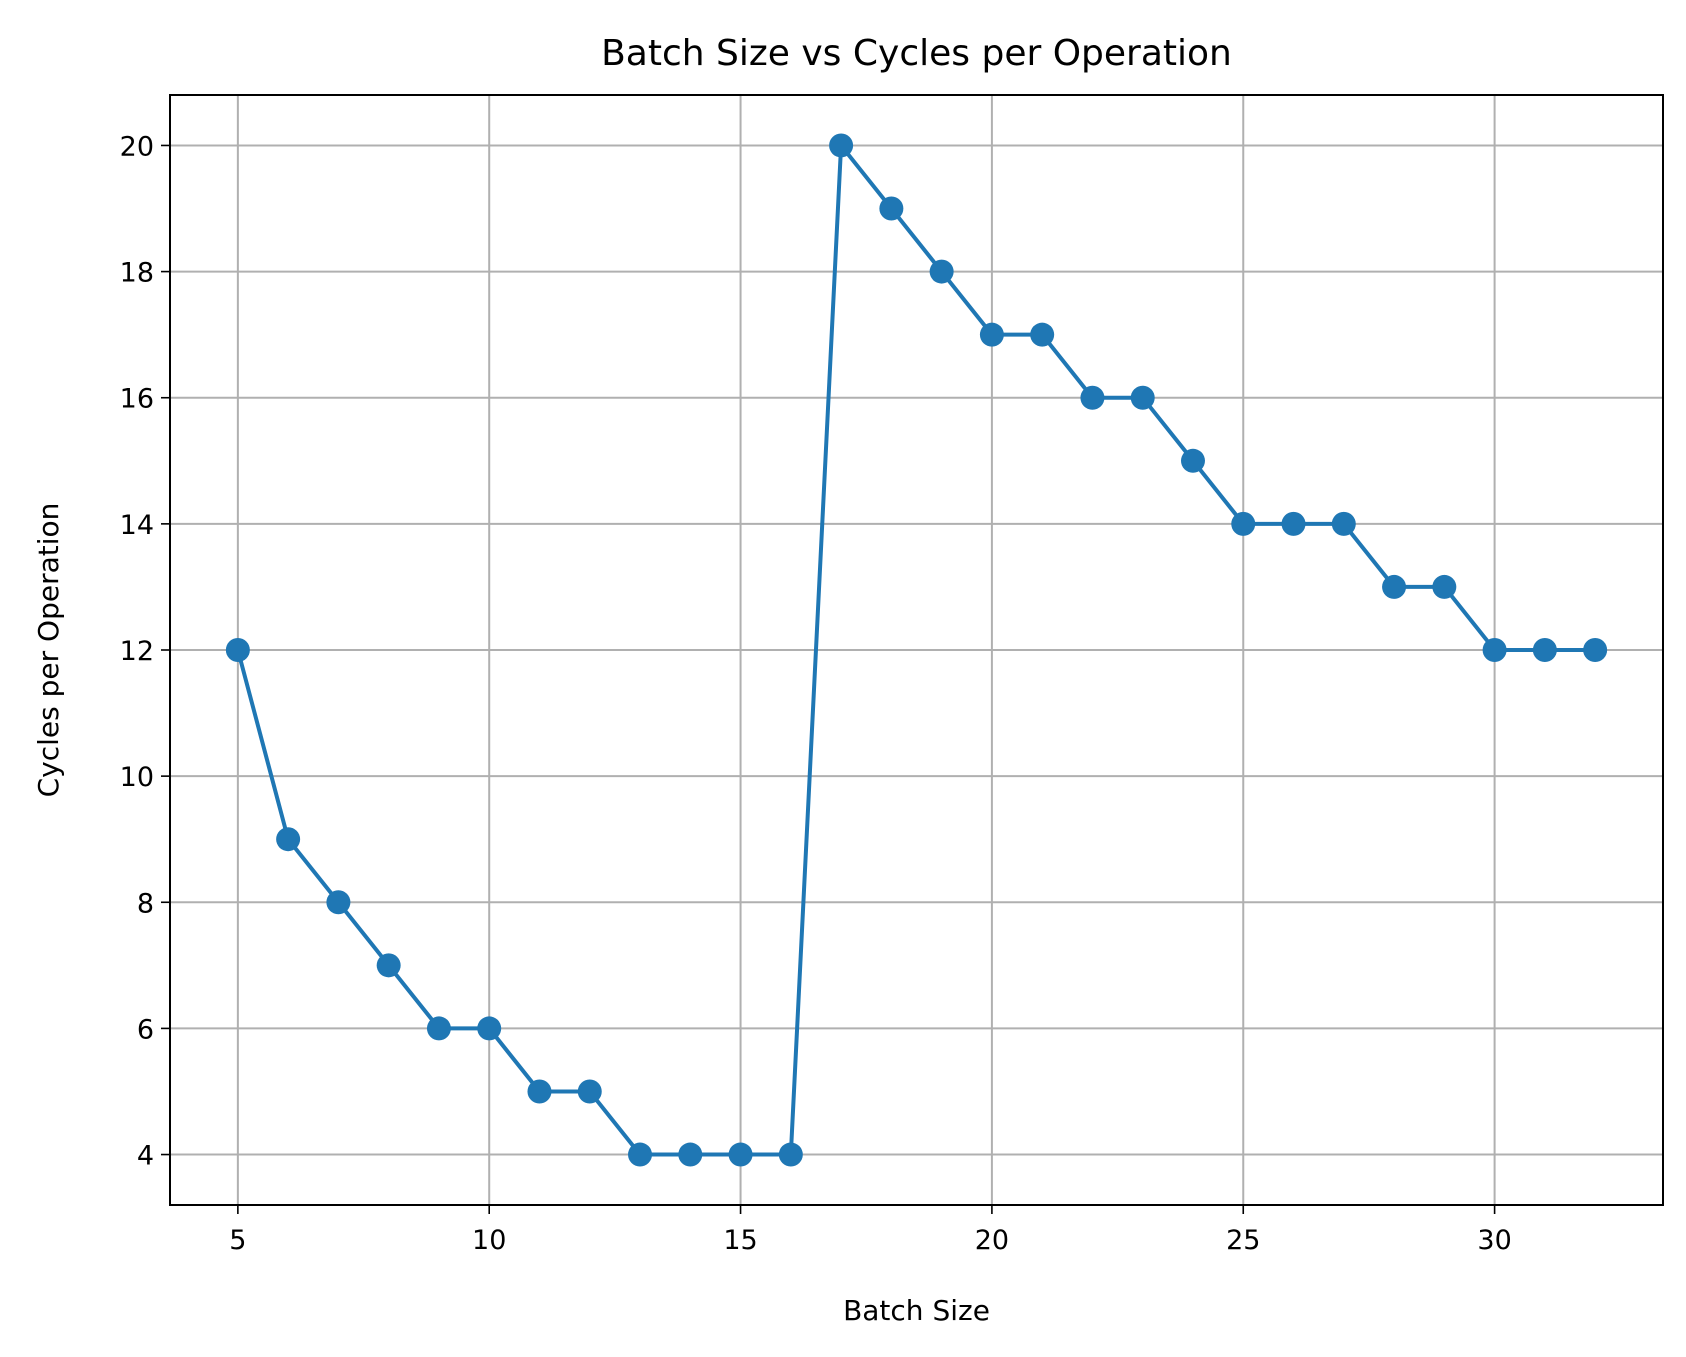  I want to click on x-tick-label: 30, so click(1494, 1240).